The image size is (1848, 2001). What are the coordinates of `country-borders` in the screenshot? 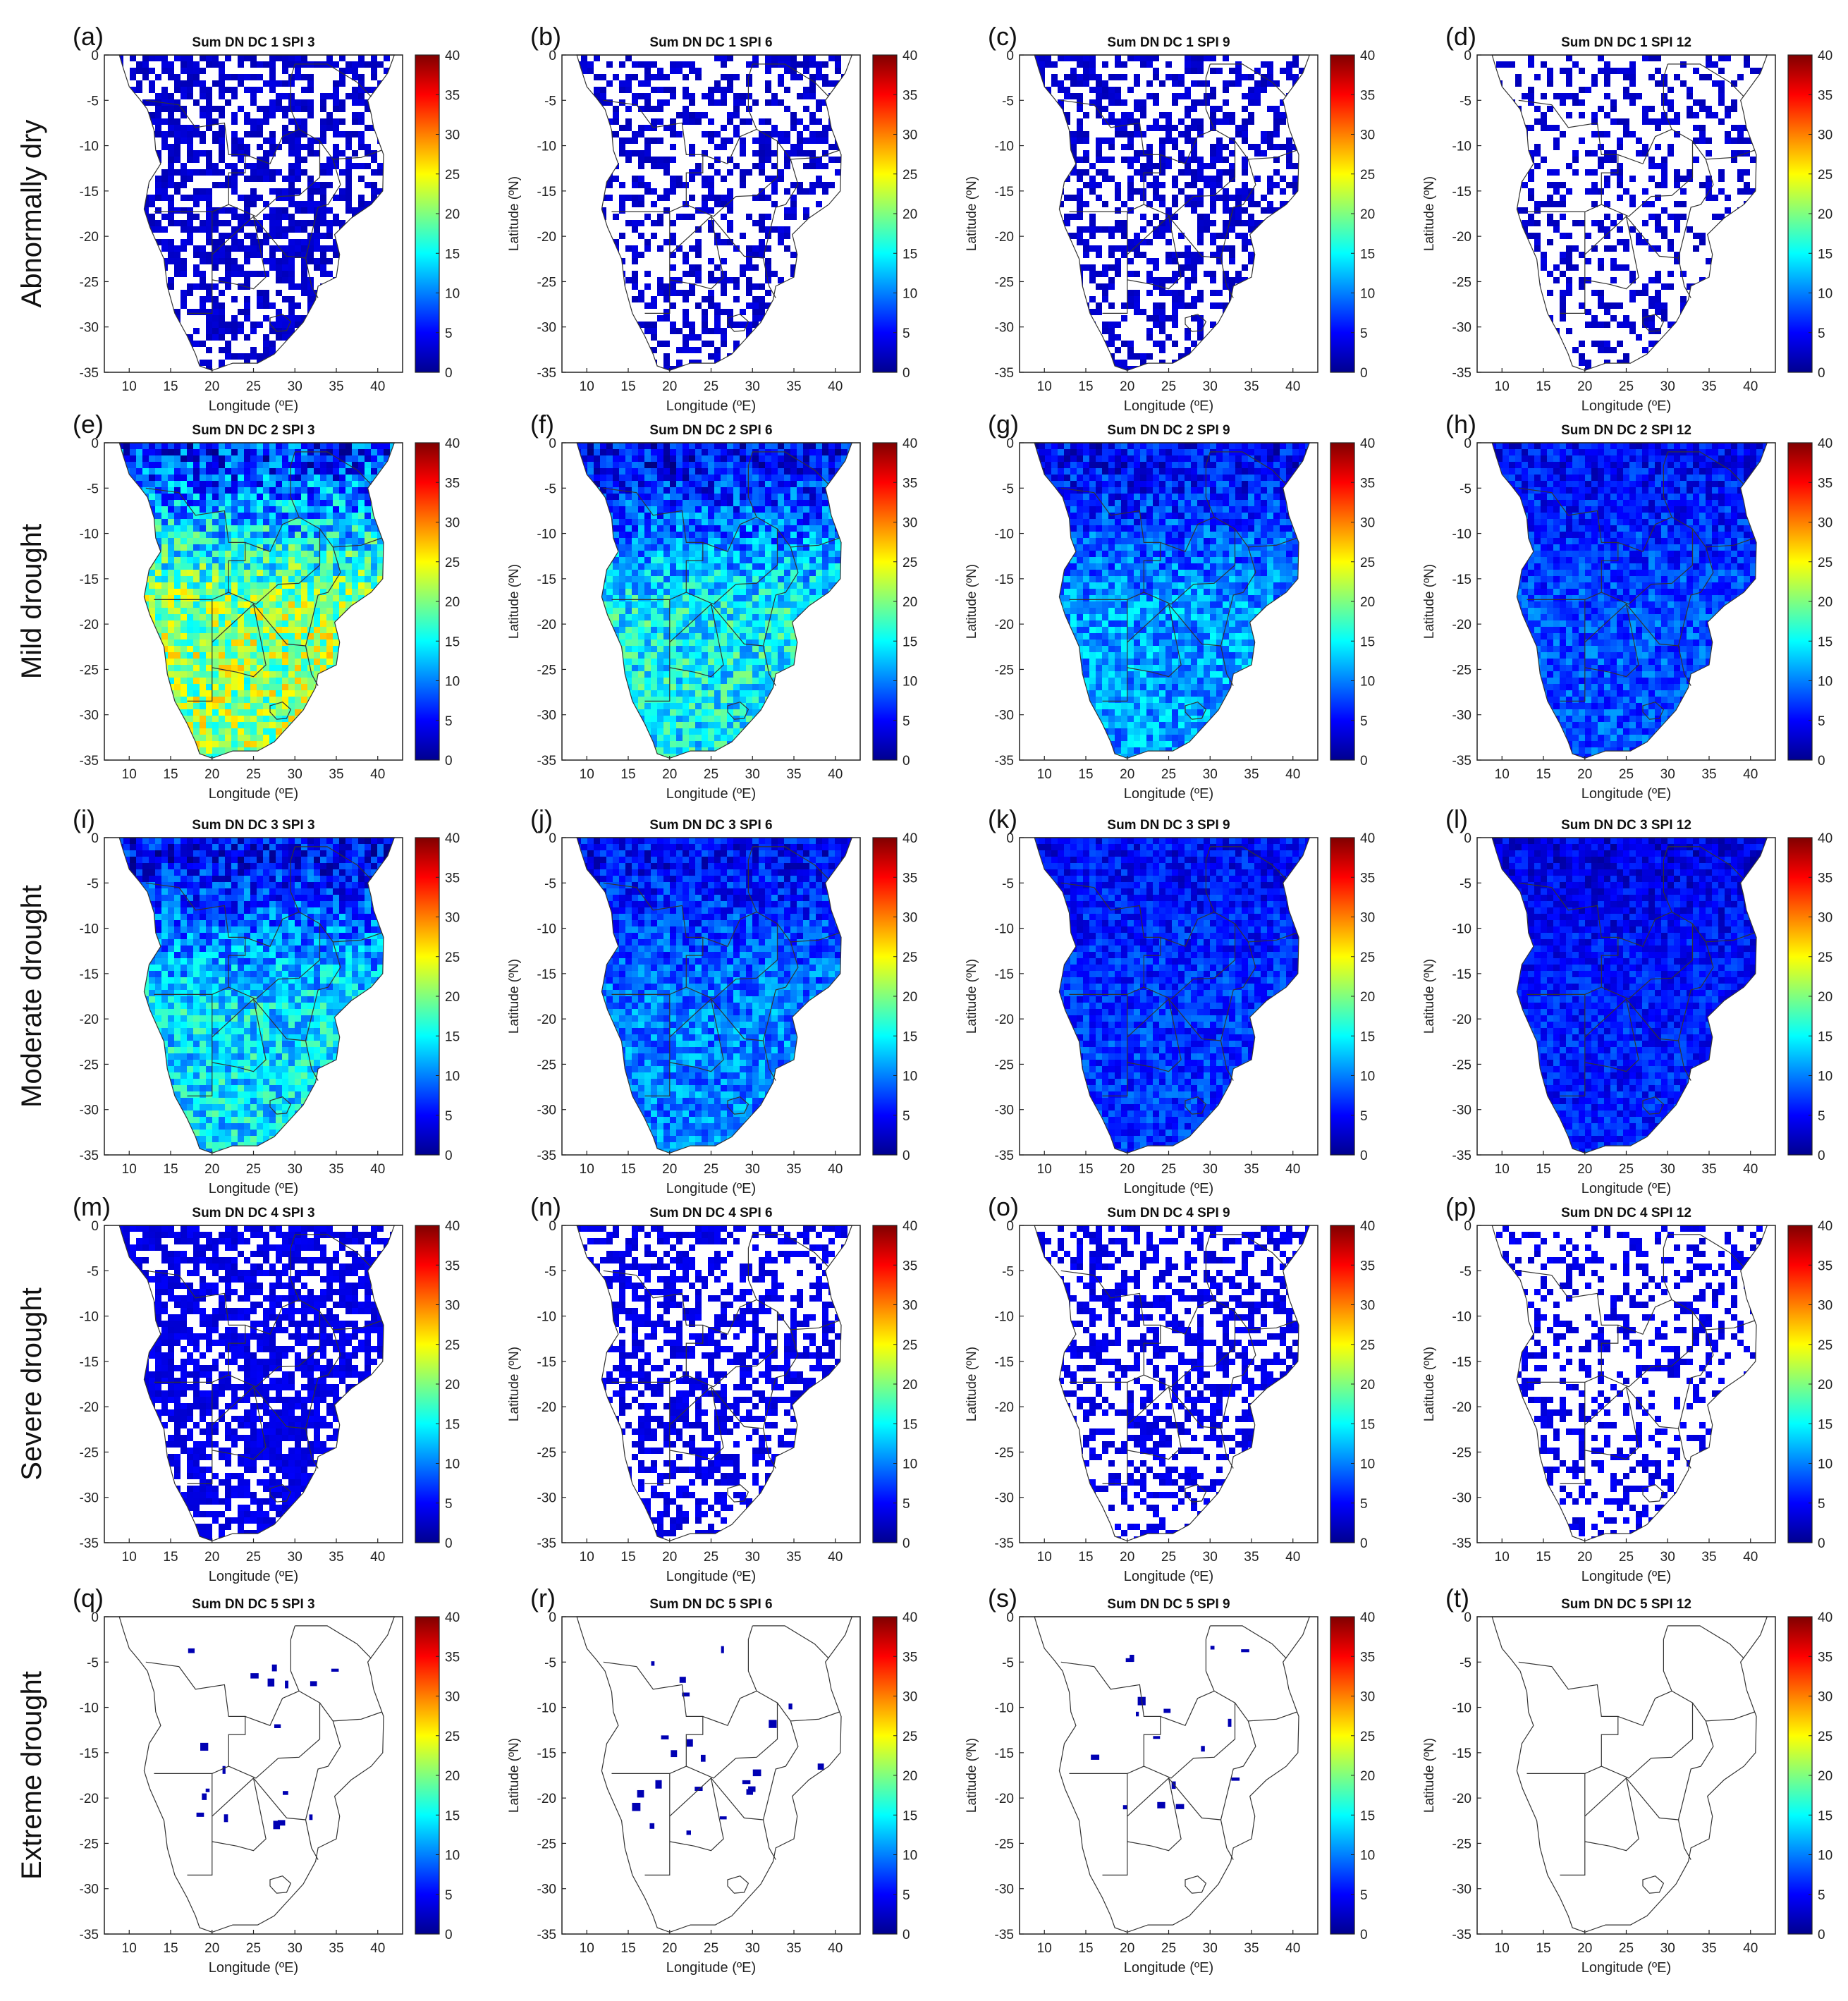 It's located at (1172, 213).